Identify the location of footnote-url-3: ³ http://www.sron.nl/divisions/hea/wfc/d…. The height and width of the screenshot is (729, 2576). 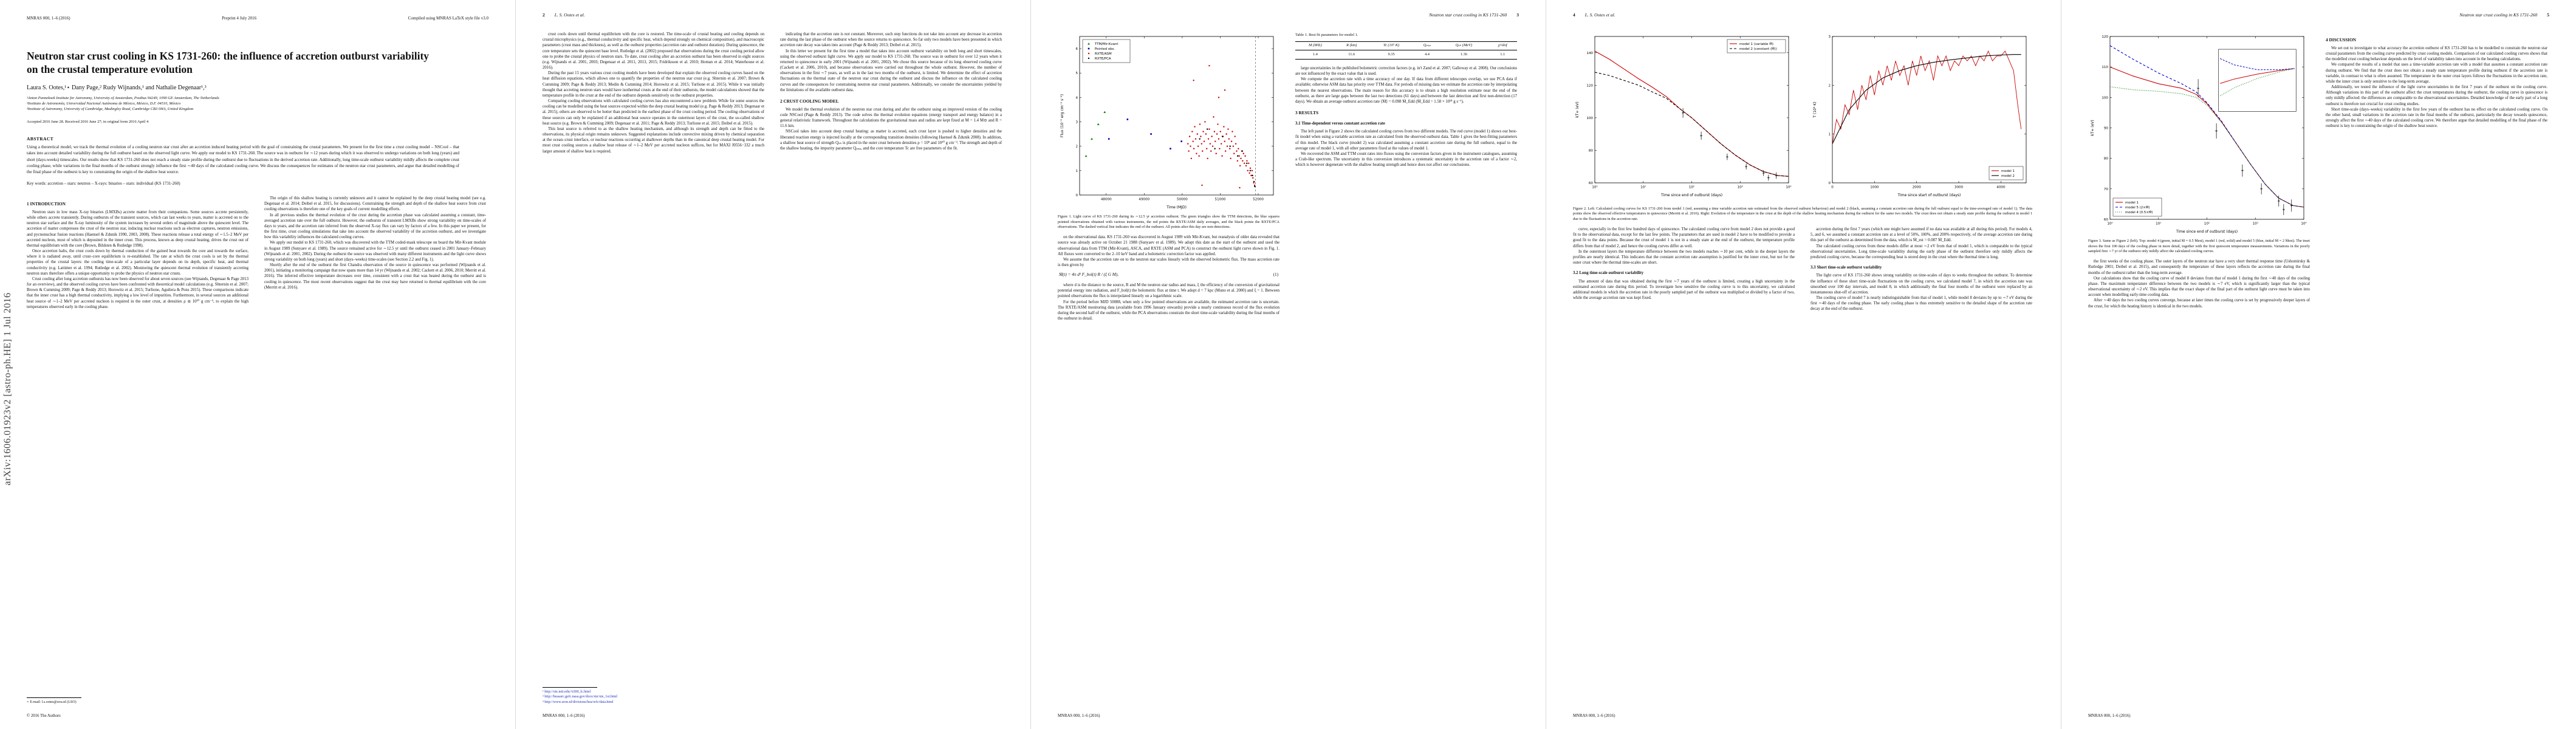
(578, 702).